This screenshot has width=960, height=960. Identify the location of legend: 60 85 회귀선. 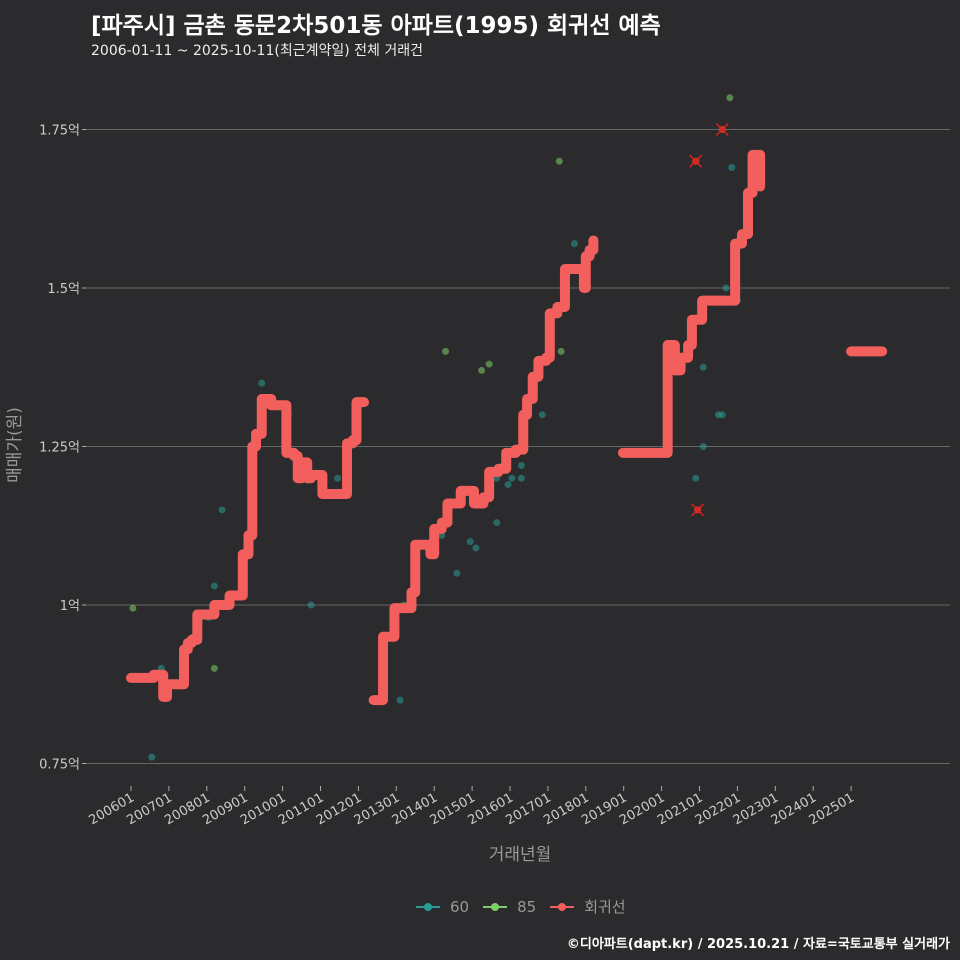
(524, 906).